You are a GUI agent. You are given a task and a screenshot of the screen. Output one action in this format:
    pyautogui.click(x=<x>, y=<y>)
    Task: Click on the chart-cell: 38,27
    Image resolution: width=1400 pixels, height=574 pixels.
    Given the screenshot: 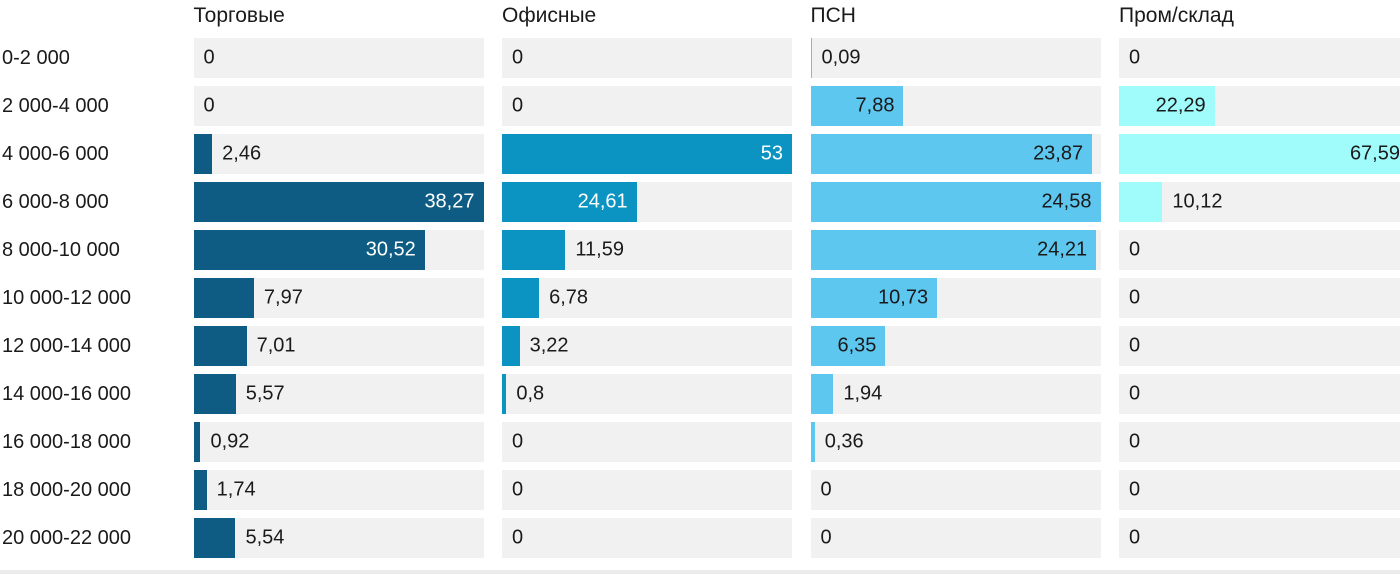 What is the action you would take?
    pyautogui.click(x=338, y=202)
    